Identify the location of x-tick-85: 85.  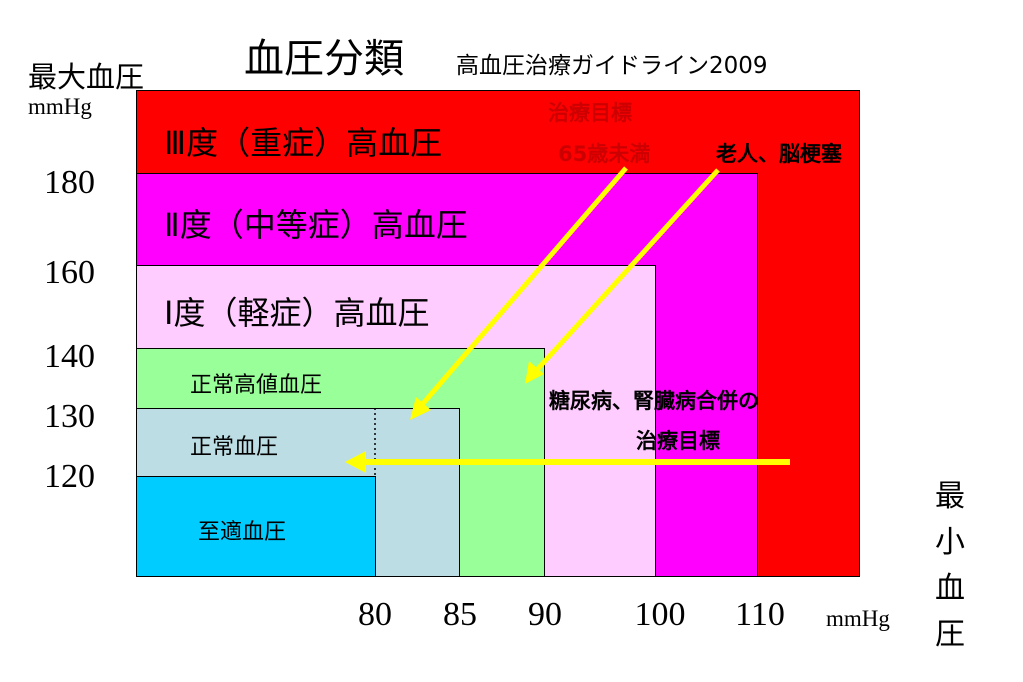
(460, 614).